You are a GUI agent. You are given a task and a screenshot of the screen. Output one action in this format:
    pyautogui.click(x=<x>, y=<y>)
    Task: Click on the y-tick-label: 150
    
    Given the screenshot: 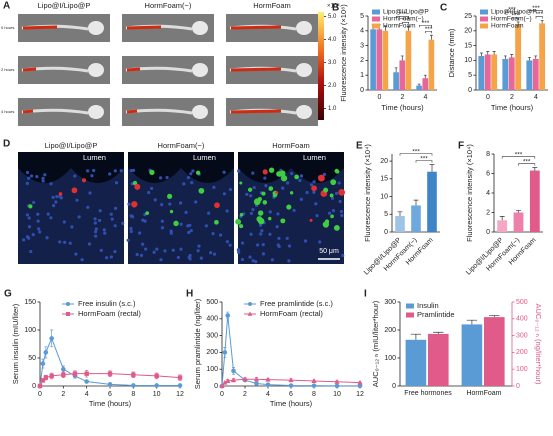 What is the action you would take?
    pyautogui.click(x=30, y=302)
    